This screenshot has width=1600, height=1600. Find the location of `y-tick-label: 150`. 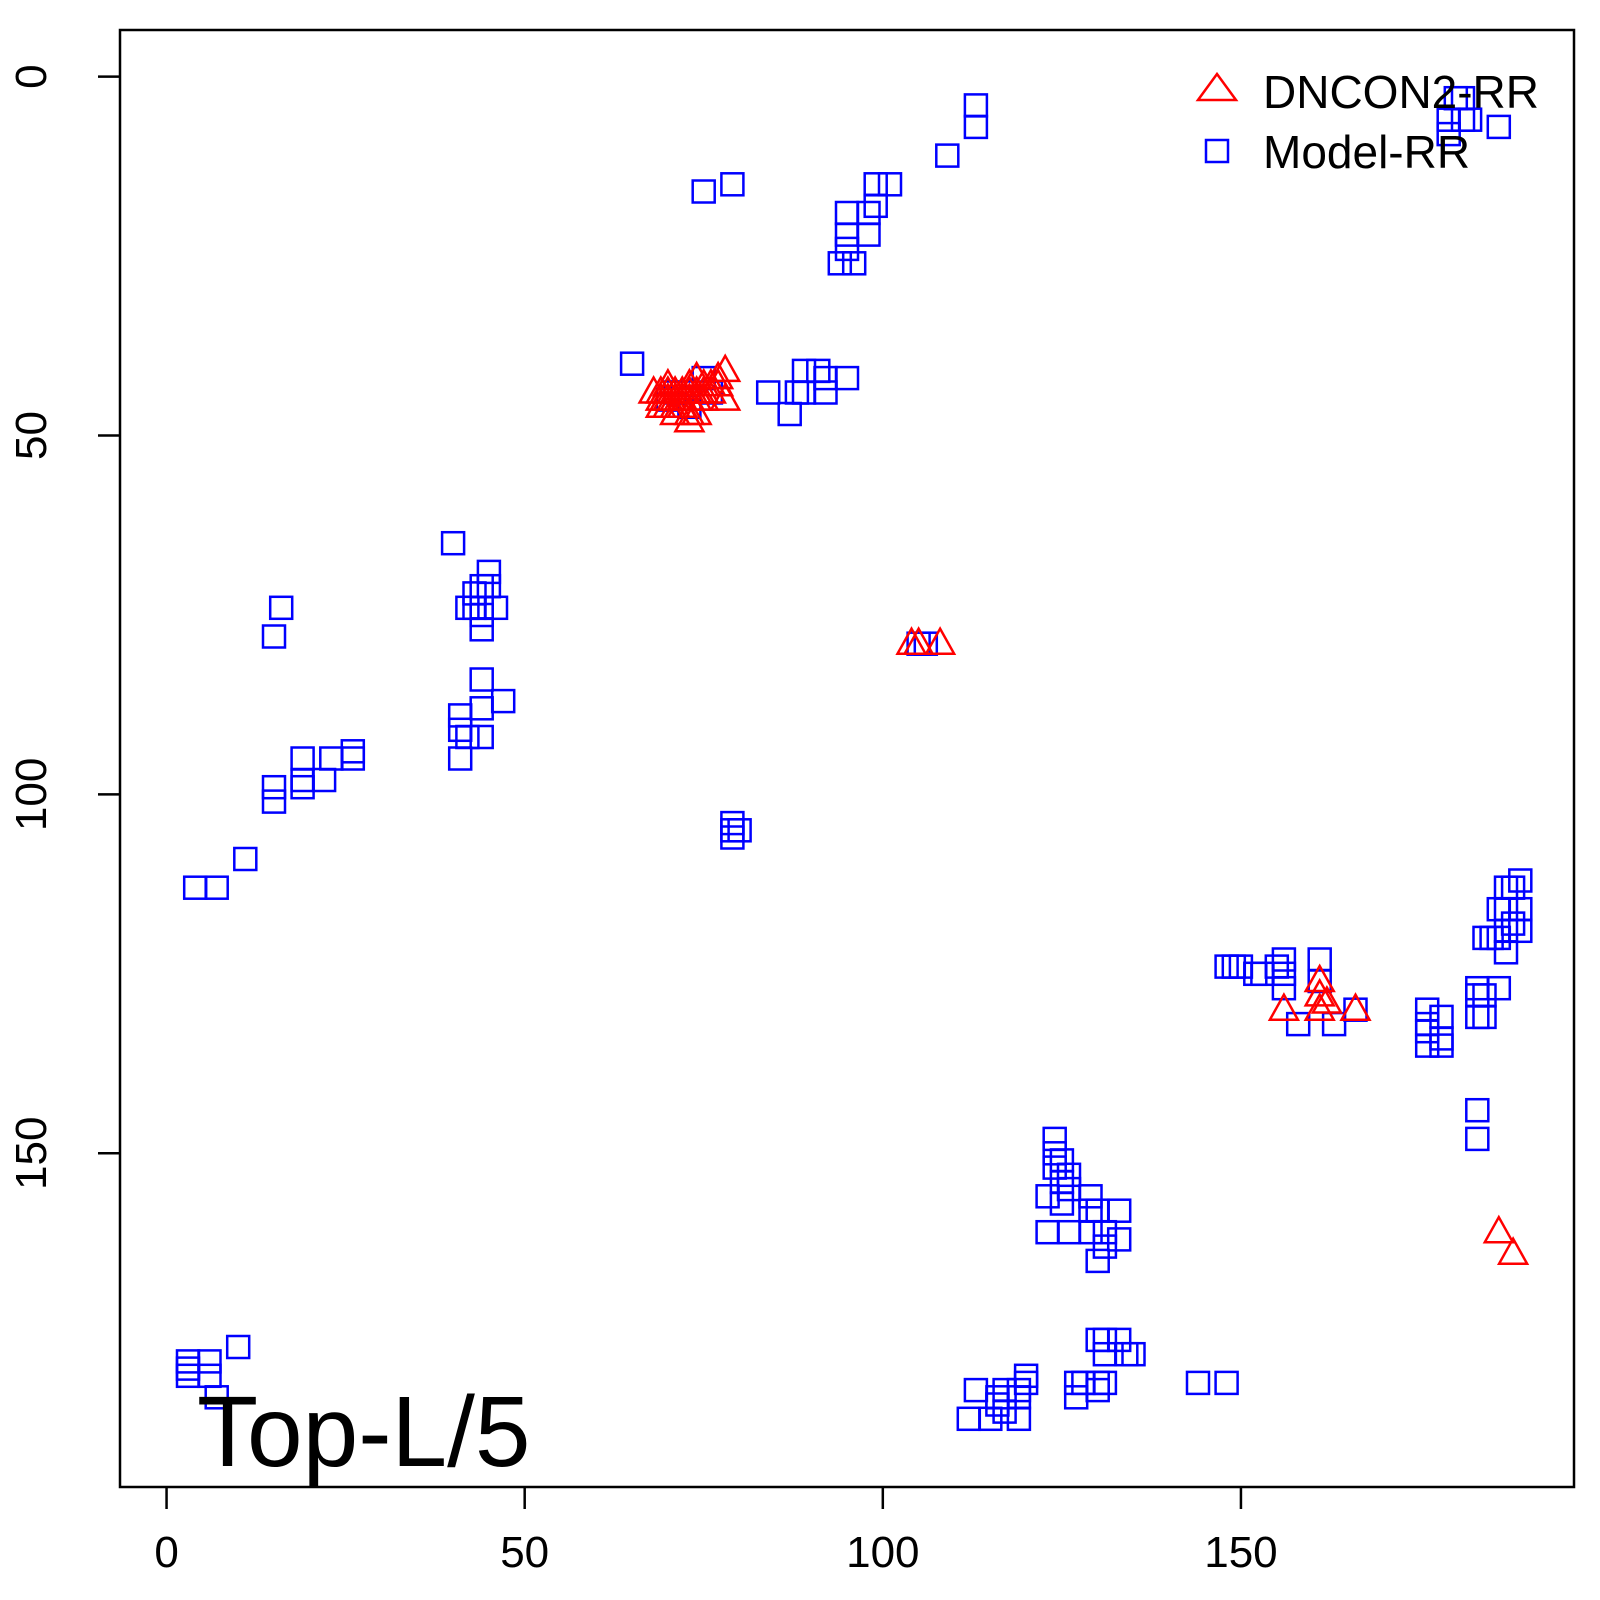

y-tick-label: 150 is located at coordinates (31, 1153).